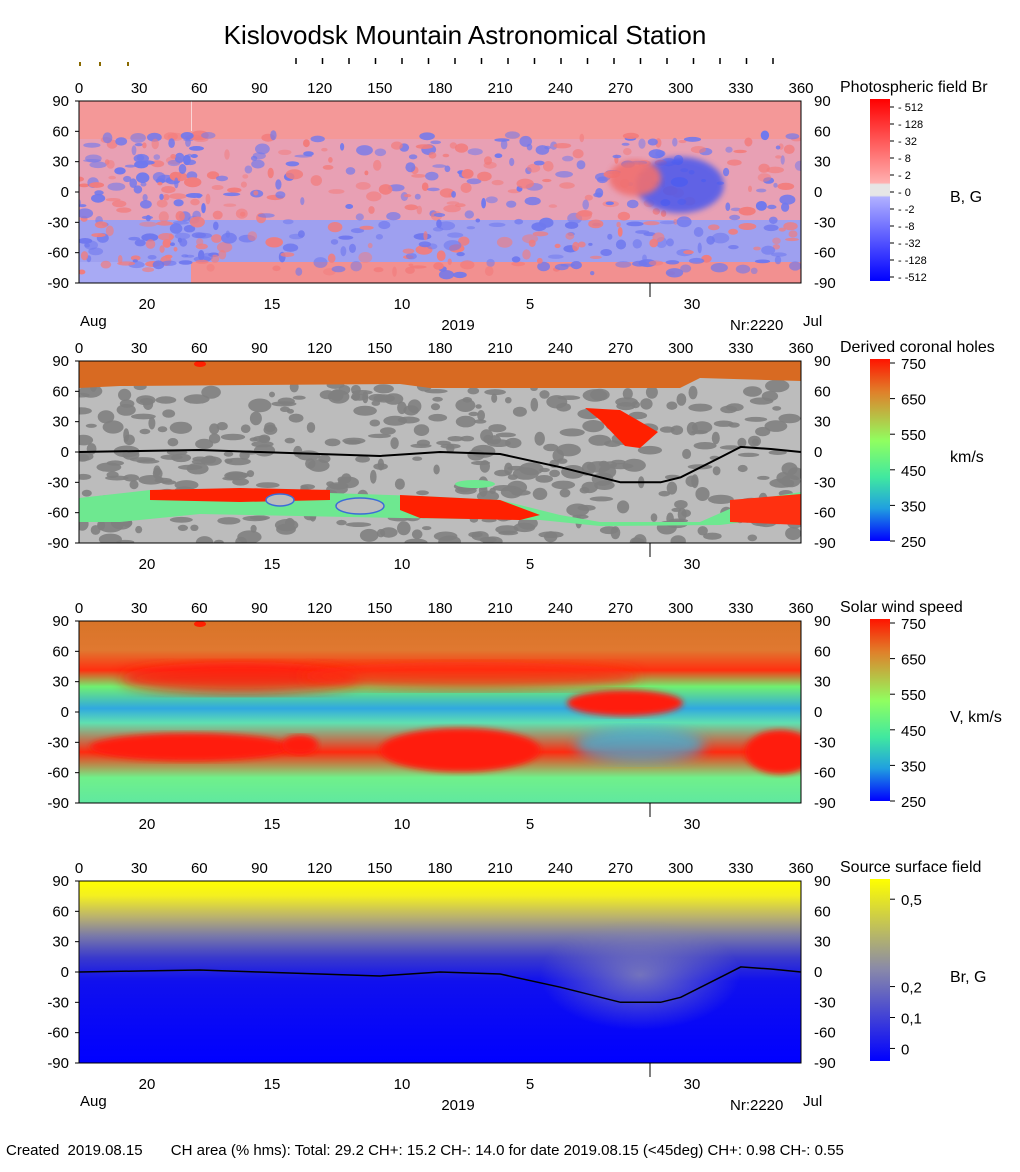 The image size is (1020, 1172). I want to click on created-date: 2019.08.15, so click(105, 1150).